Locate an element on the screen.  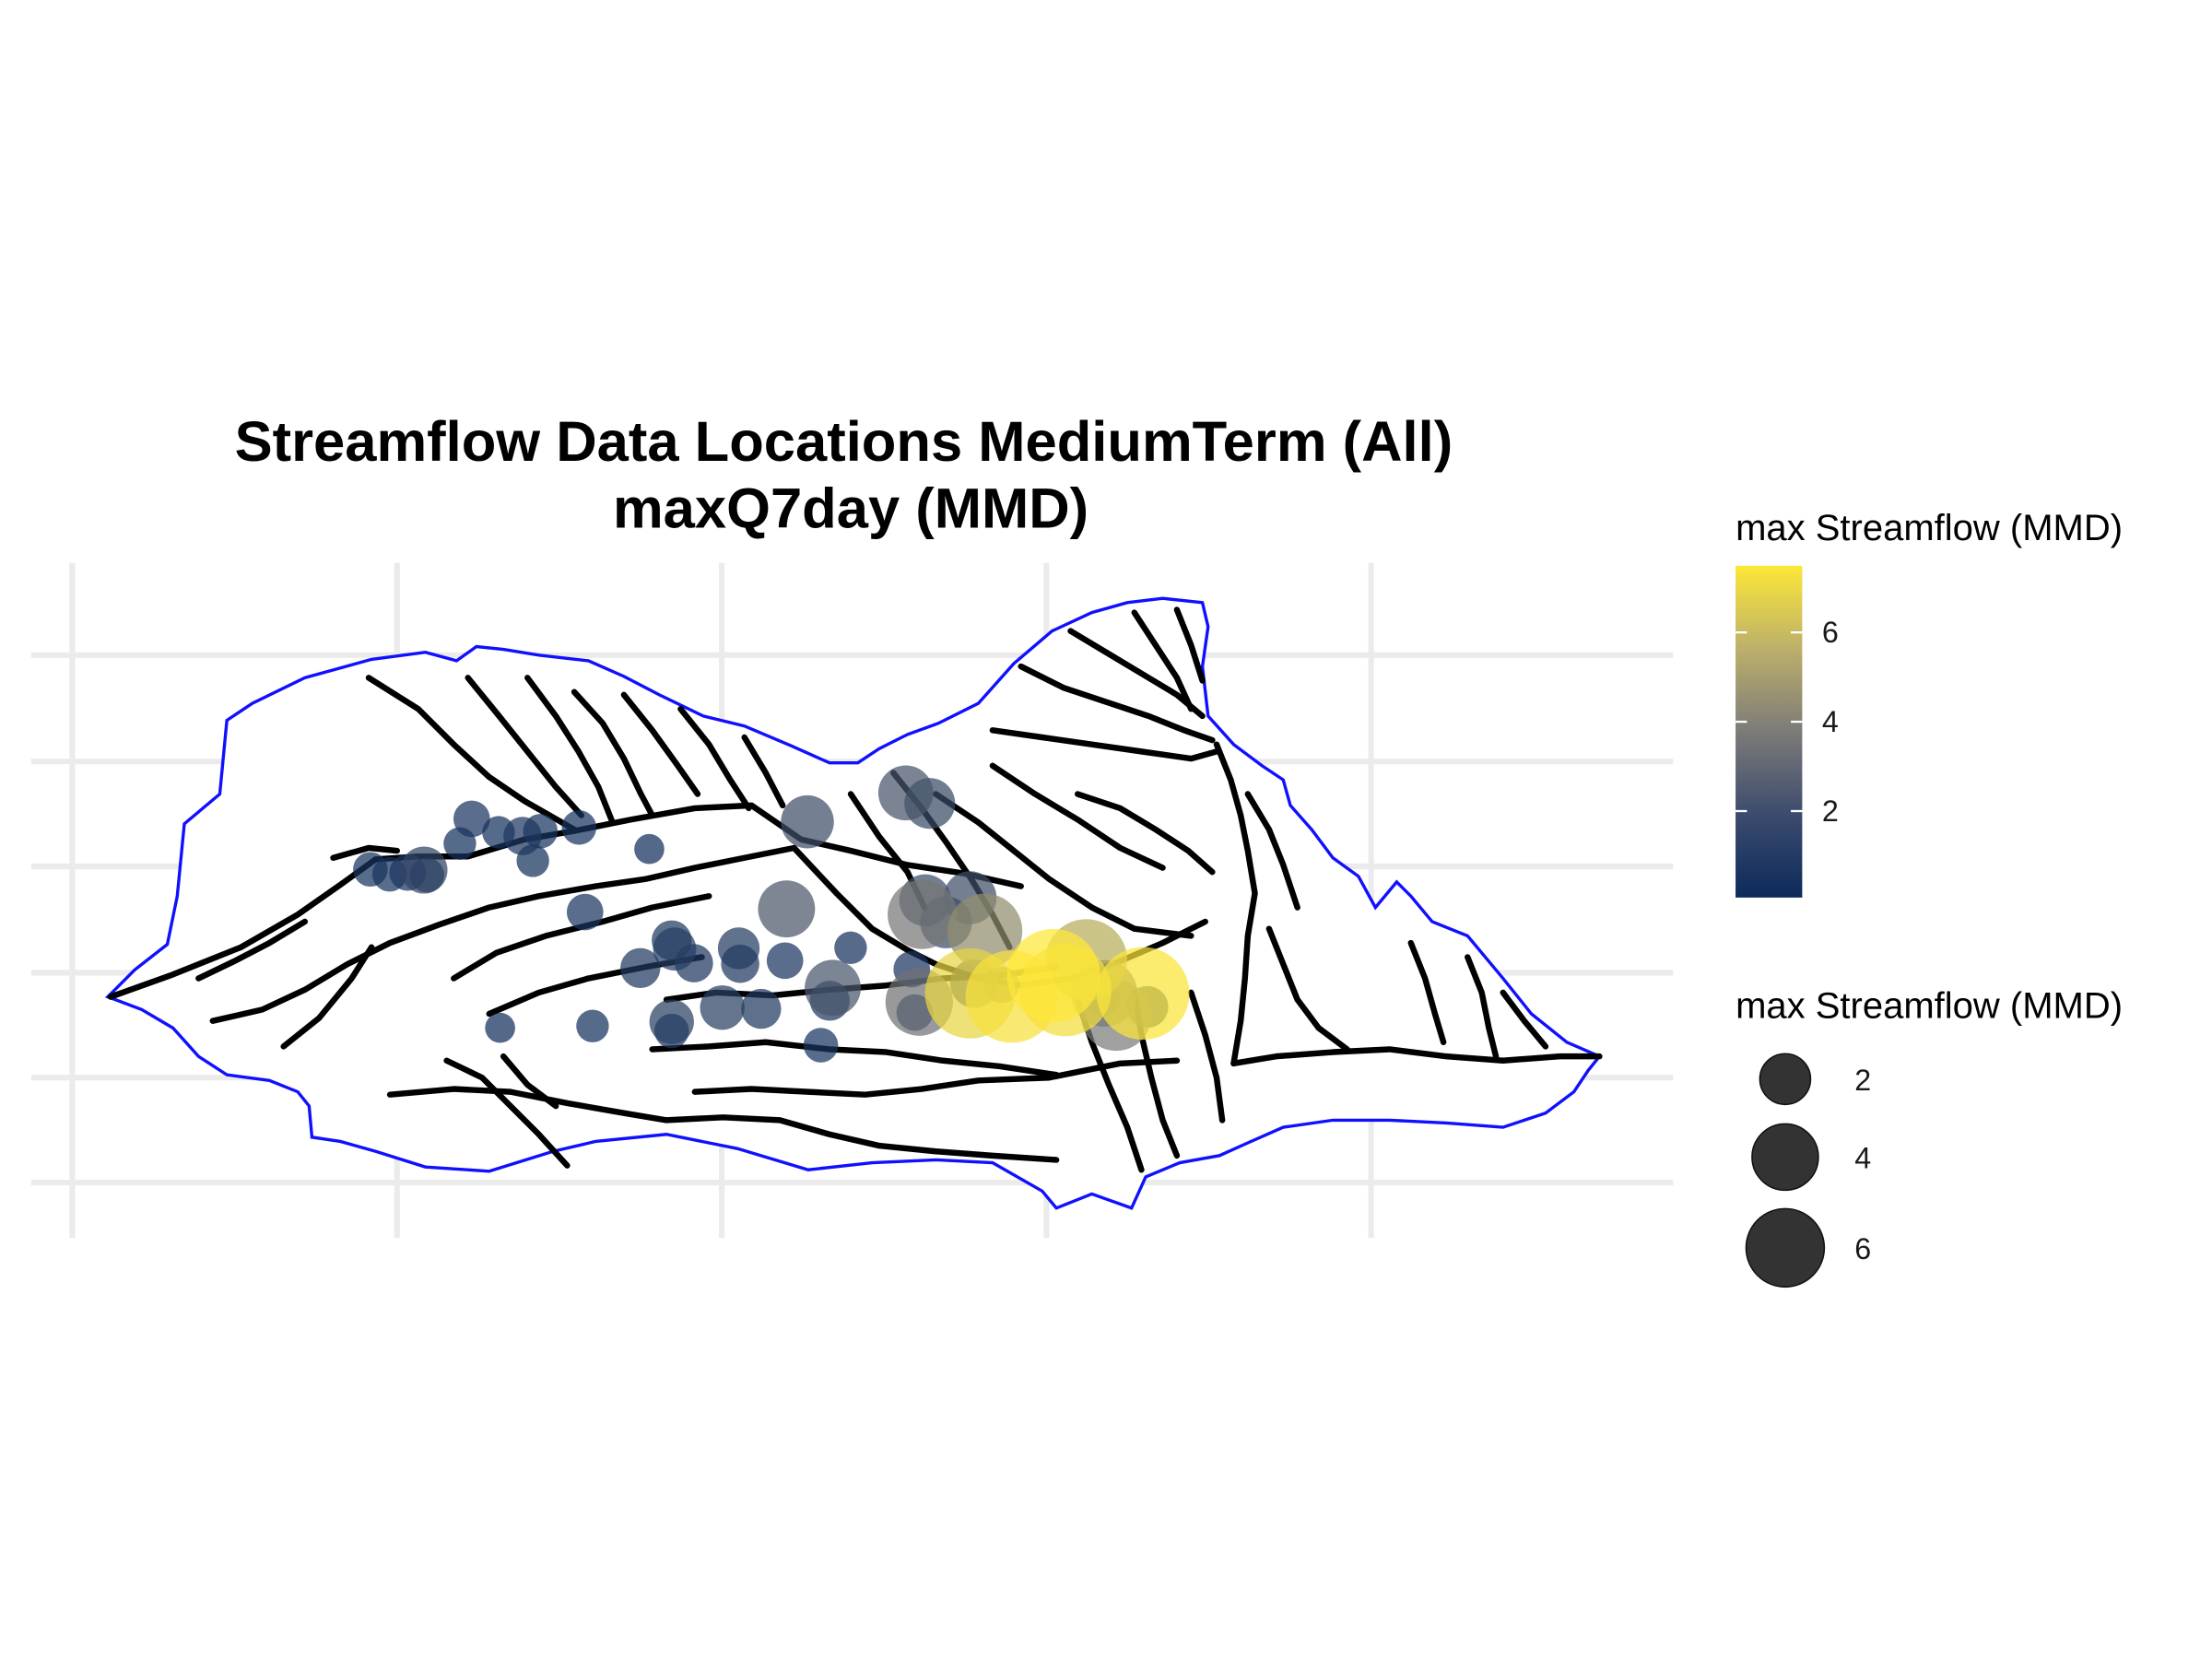
color-tick-label-4: 4 is located at coordinates (1830, 721).